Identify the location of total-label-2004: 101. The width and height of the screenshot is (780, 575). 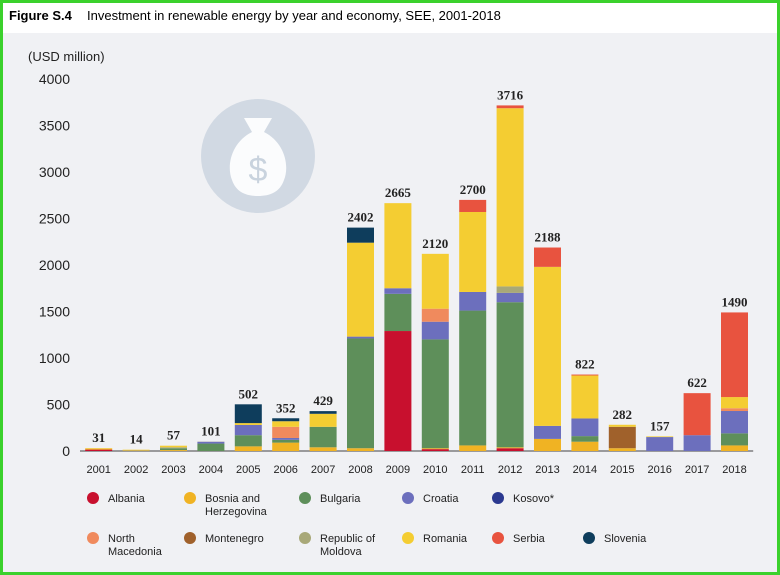
(211, 431).